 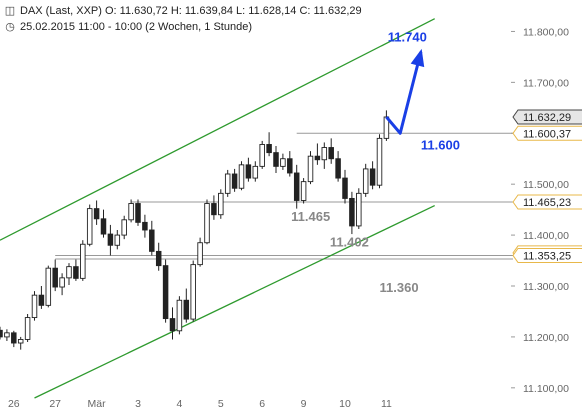 I want to click on x-tick-label-7: 9, so click(x=304, y=404).